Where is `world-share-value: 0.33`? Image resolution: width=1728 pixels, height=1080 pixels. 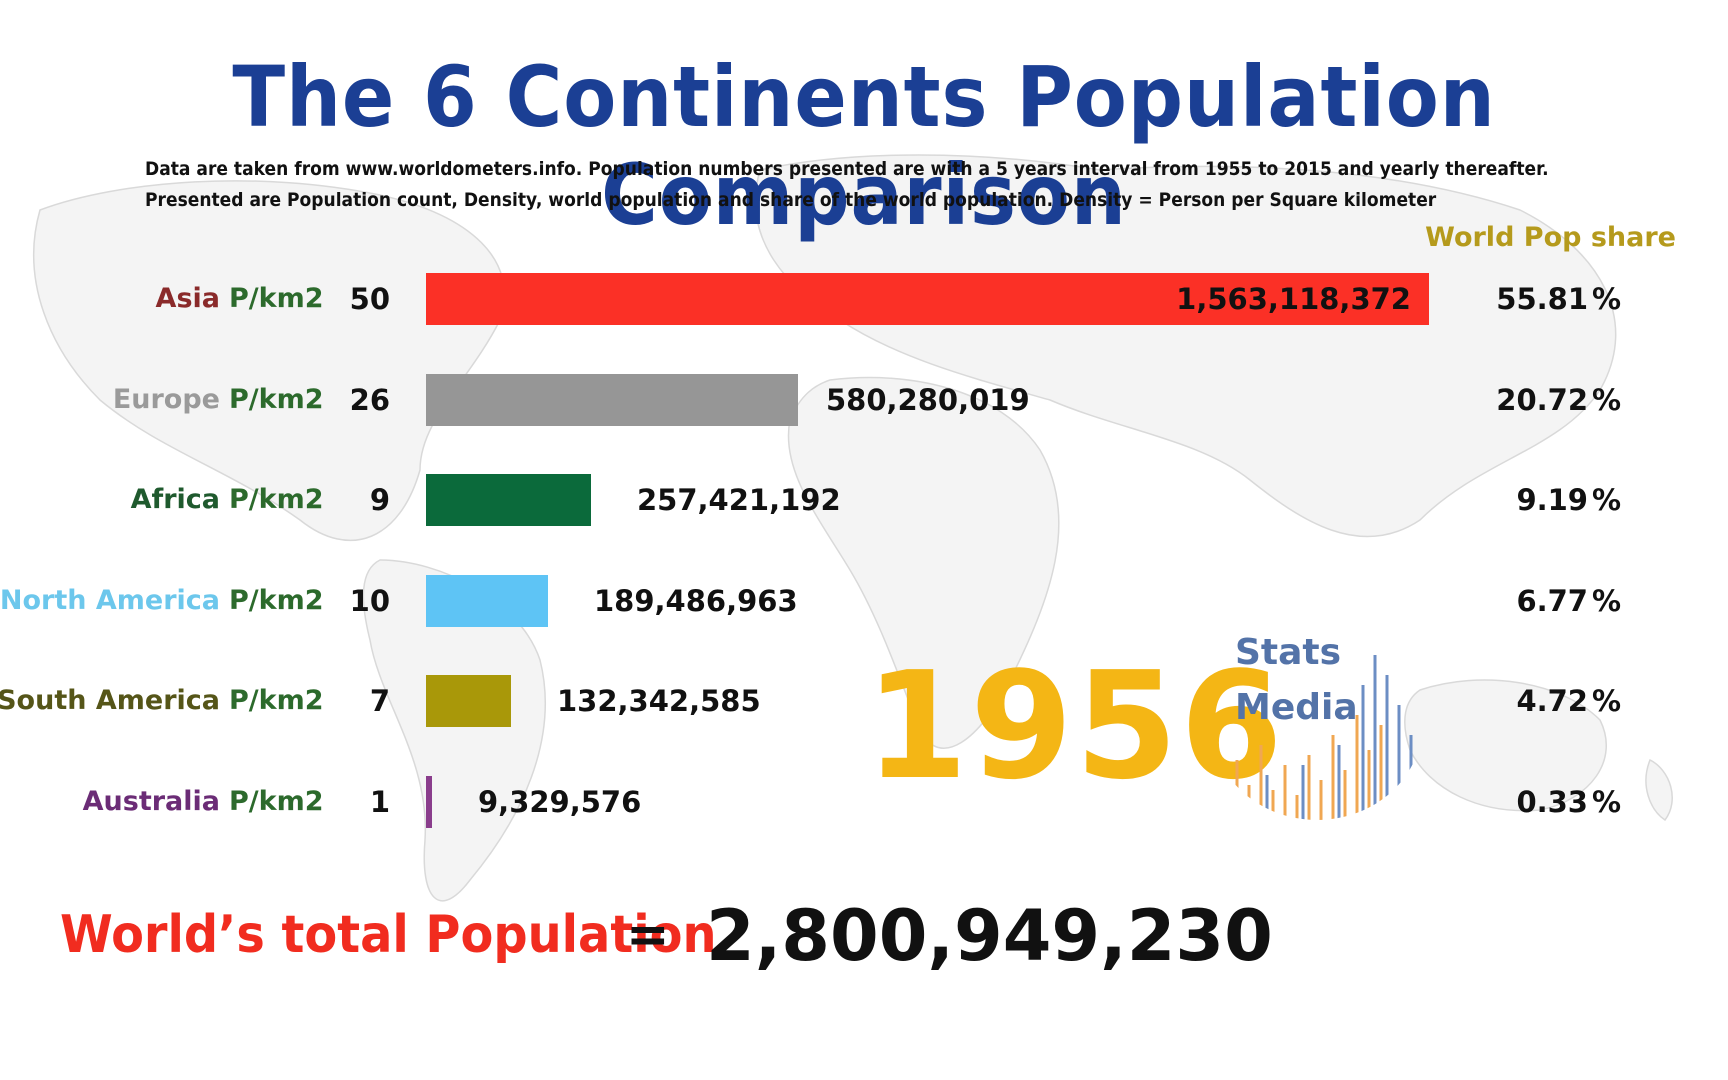
world-share-value: 0.33 is located at coordinates (1552, 802).